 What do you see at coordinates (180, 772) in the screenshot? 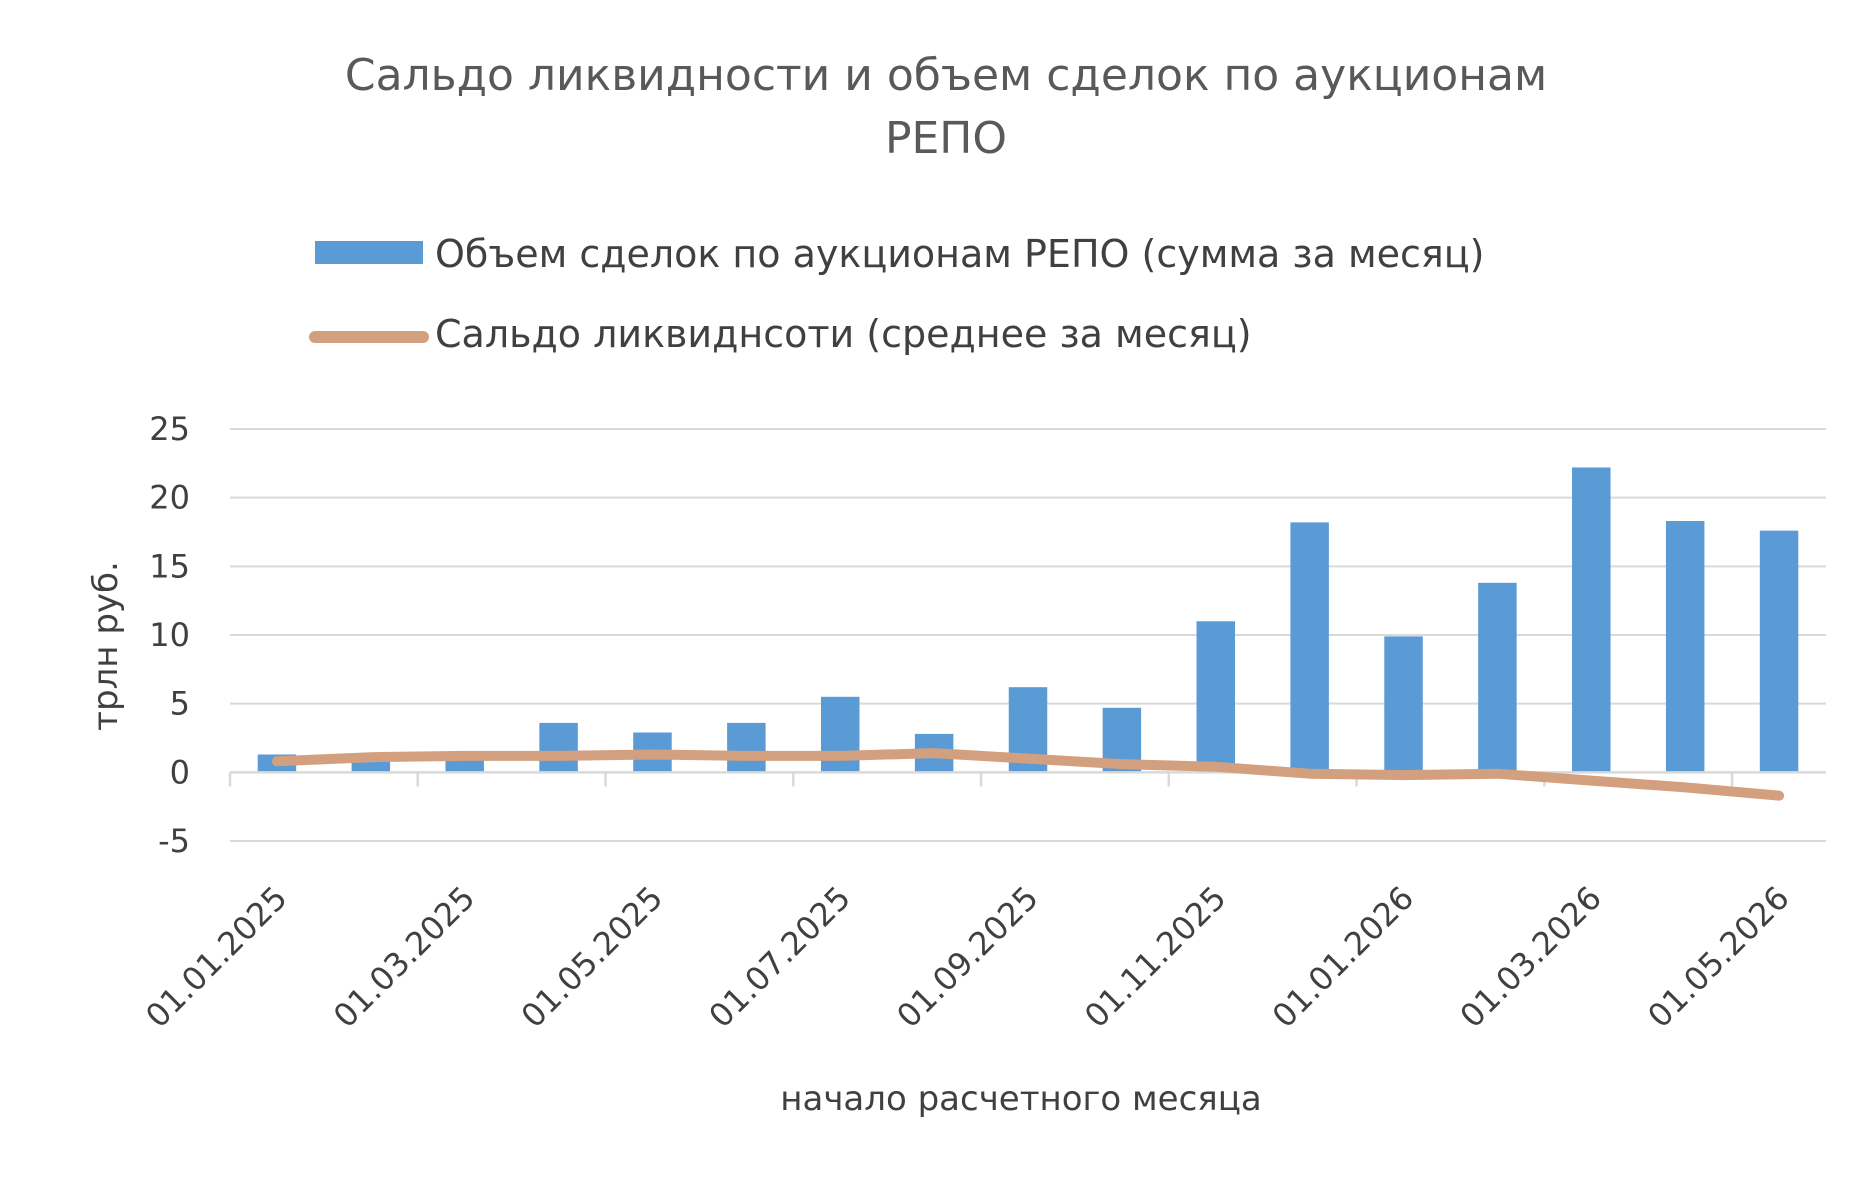
I see `y-tick-label: 0` at bounding box center [180, 772].